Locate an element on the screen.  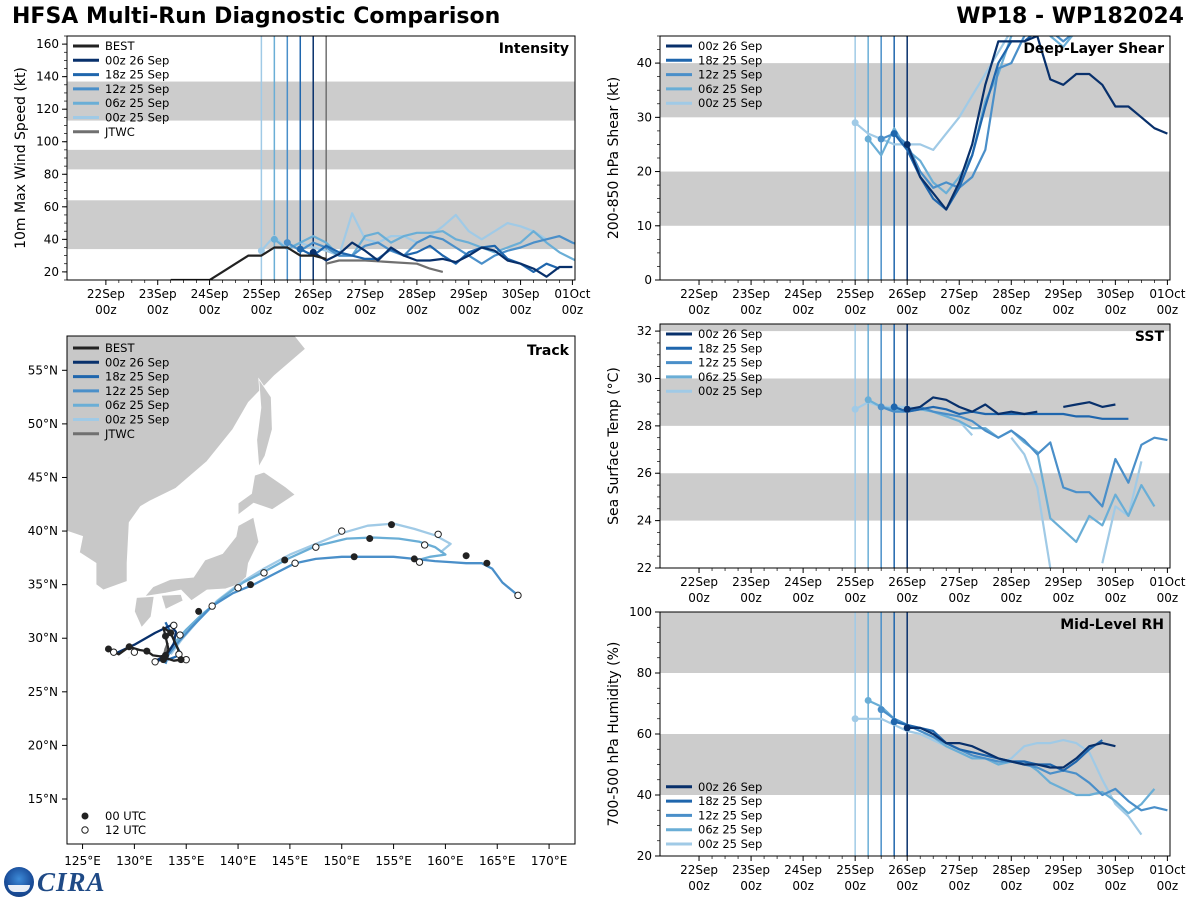
lat-tick-label: 45°N is located at coordinates (43, 477).